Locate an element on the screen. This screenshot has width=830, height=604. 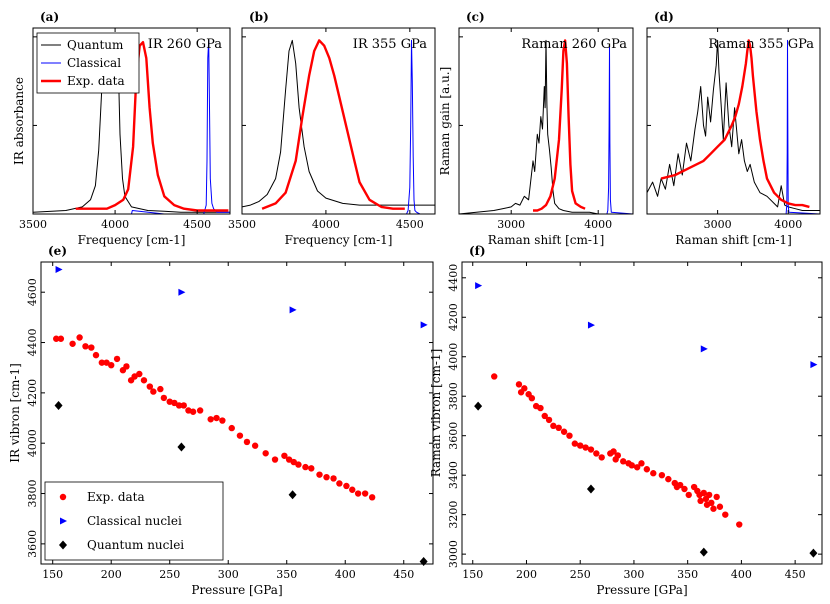
x-tick-label: 4500 is located at coordinates (410, 224).